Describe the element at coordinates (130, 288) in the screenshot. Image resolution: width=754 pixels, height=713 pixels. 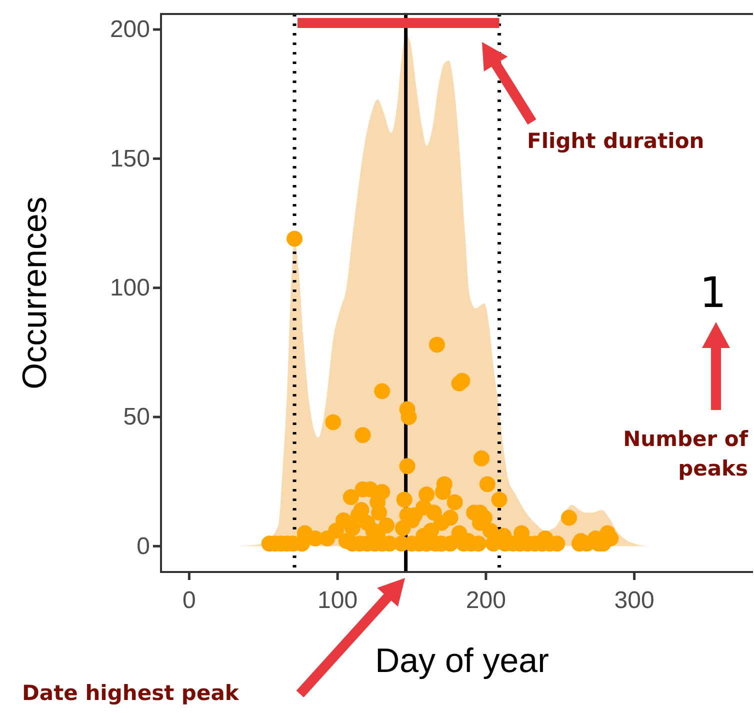
I see `y-tick-label: 100` at that location.